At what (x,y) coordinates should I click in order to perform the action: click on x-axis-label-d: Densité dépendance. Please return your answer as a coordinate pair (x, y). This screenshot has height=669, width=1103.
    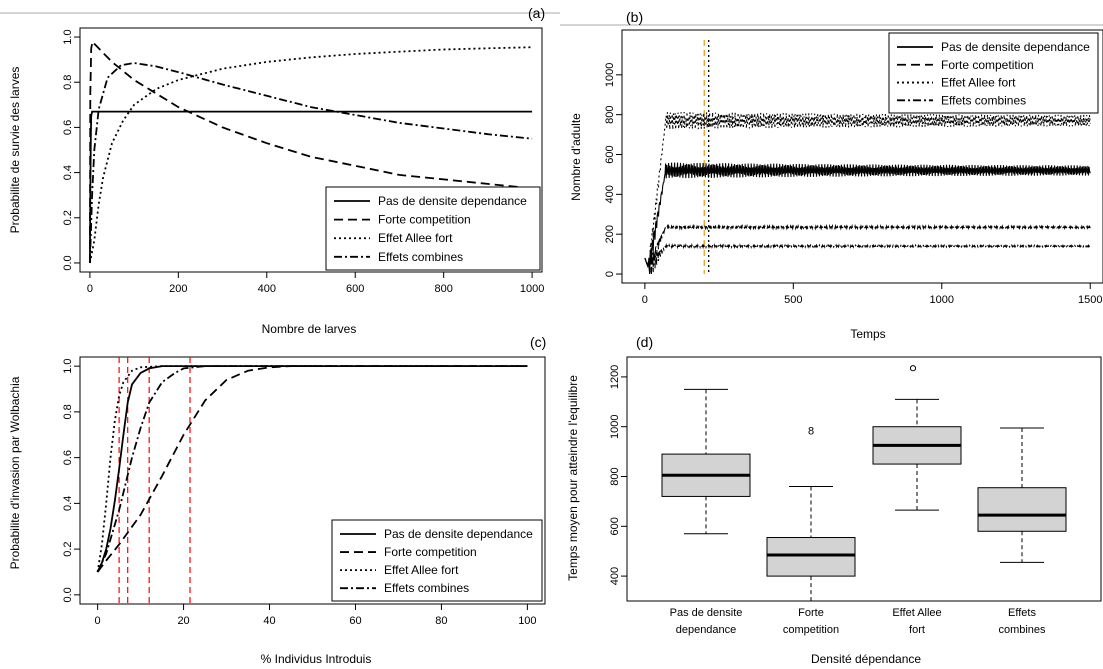
    Looking at the image, I should click on (866, 659).